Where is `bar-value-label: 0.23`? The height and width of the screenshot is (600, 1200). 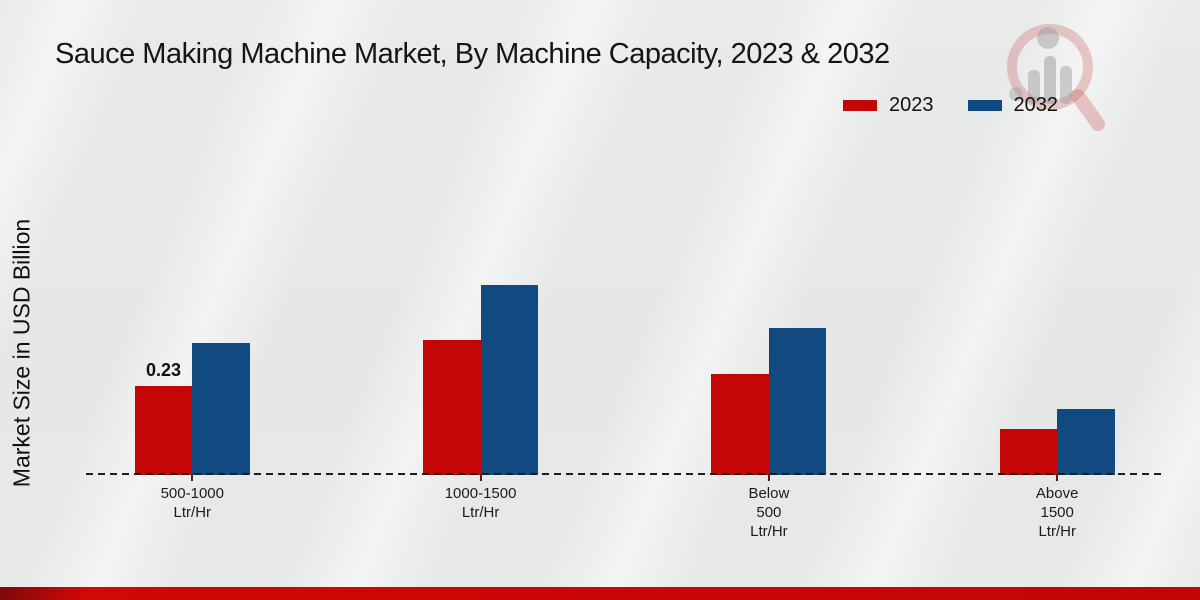
bar-value-label: 0.23 is located at coordinates (163, 369).